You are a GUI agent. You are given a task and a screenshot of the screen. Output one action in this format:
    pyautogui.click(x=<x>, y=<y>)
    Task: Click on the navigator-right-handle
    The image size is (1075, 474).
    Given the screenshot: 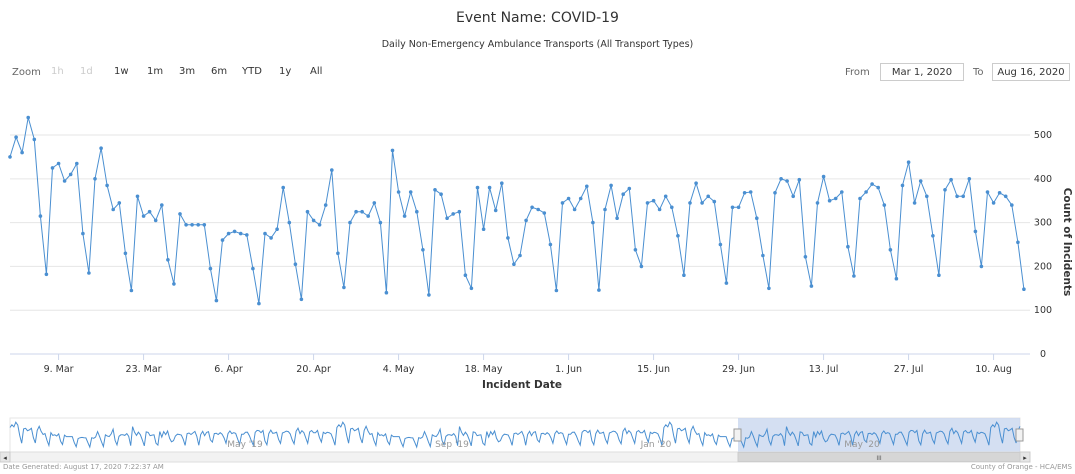 What is the action you would take?
    pyautogui.click(x=1019, y=435)
    